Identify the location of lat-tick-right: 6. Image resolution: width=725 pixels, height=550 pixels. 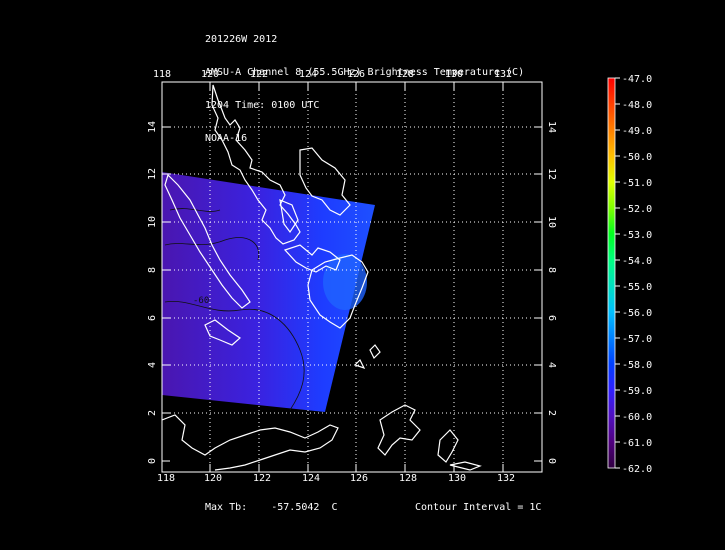
(551, 318).